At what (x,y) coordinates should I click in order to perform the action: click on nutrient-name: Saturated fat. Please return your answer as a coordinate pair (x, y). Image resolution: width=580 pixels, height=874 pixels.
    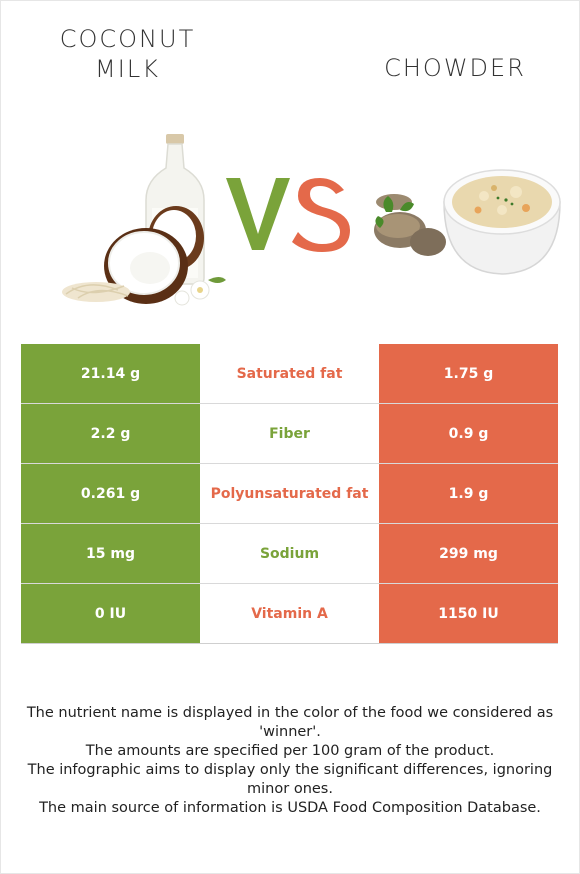
    Looking at the image, I should click on (289, 373).